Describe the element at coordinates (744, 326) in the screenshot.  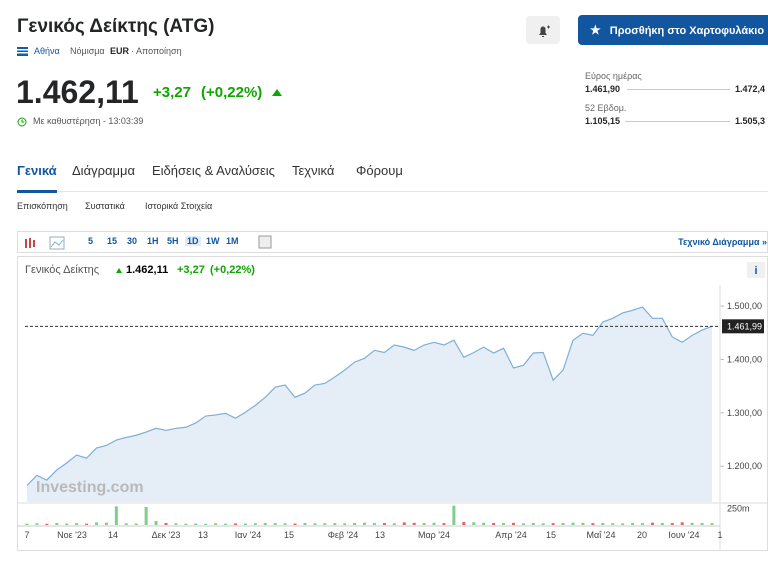
I see `last-price-label: 1.461,99` at that location.